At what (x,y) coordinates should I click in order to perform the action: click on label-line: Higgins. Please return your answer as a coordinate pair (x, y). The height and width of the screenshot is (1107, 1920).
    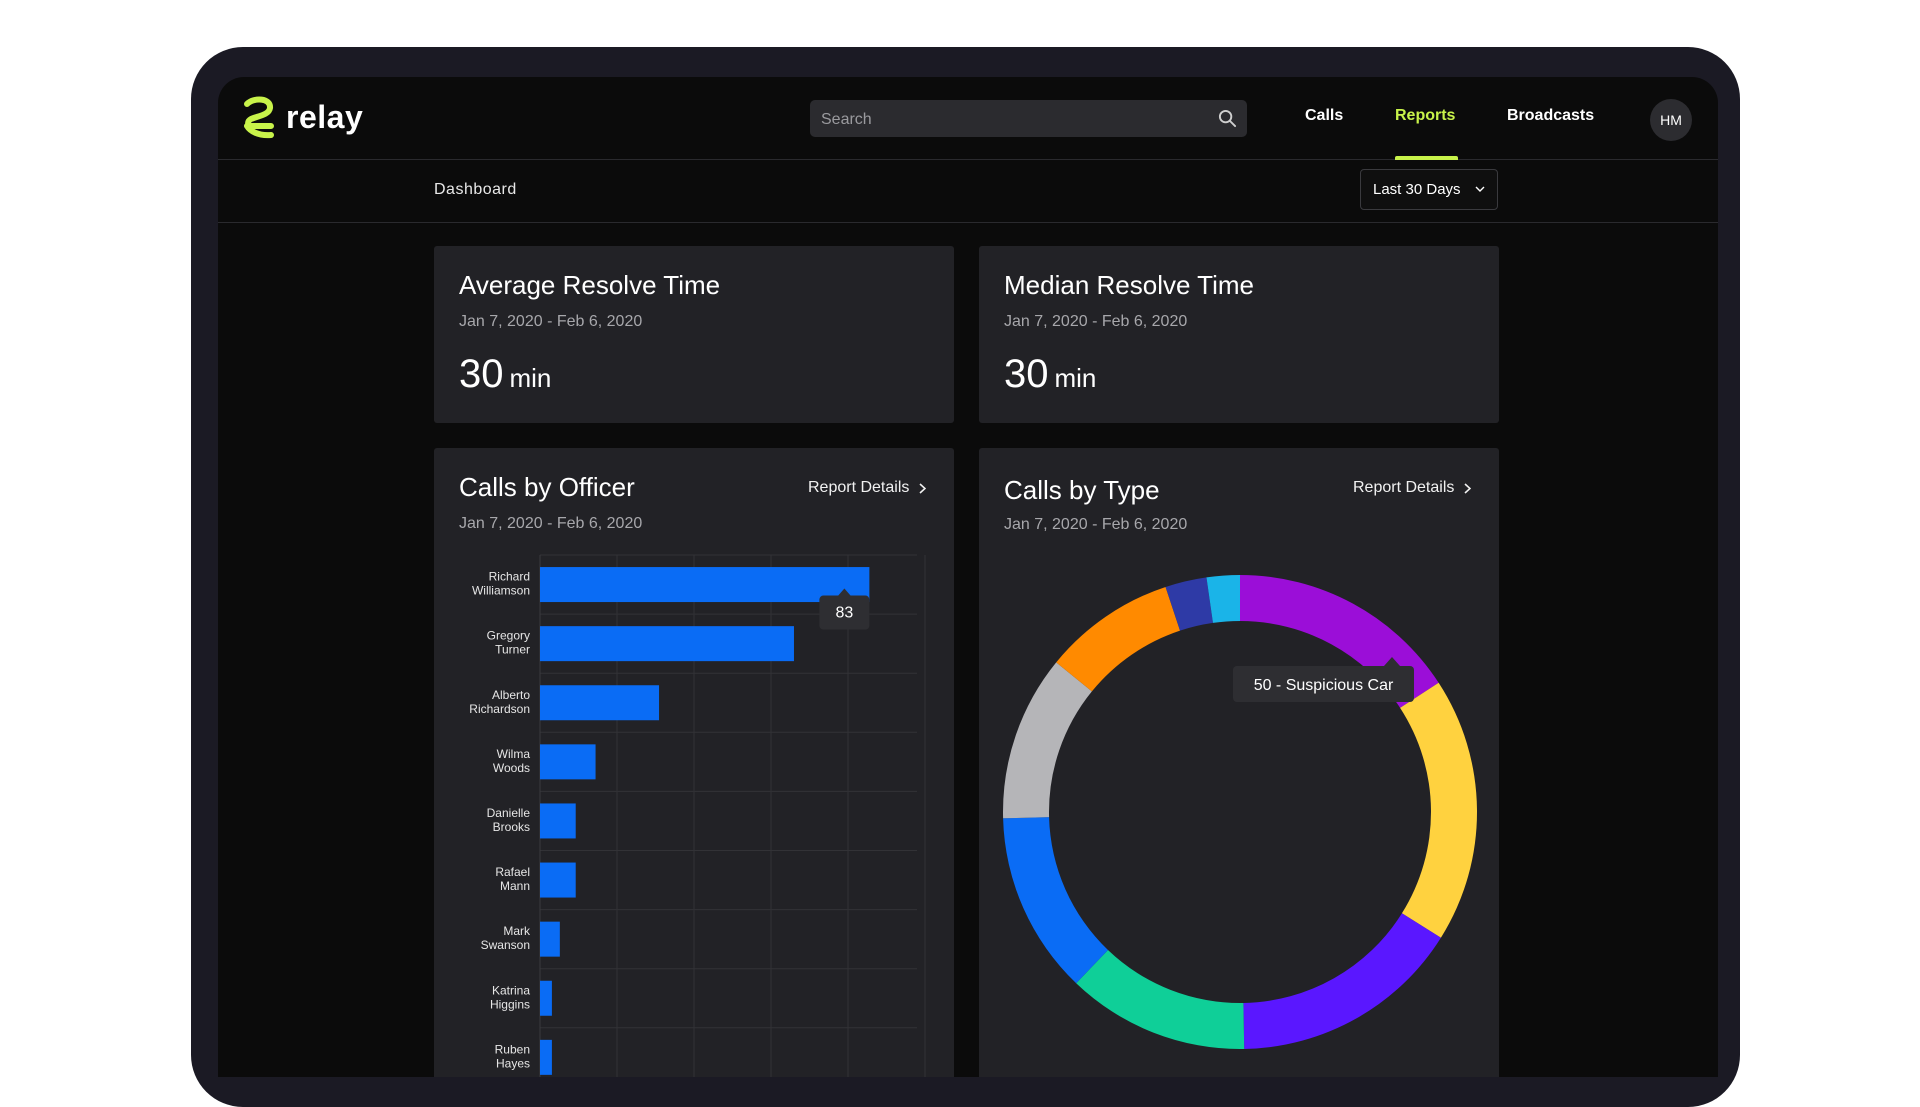
    Looking at the image, I should click on (510, 1004).